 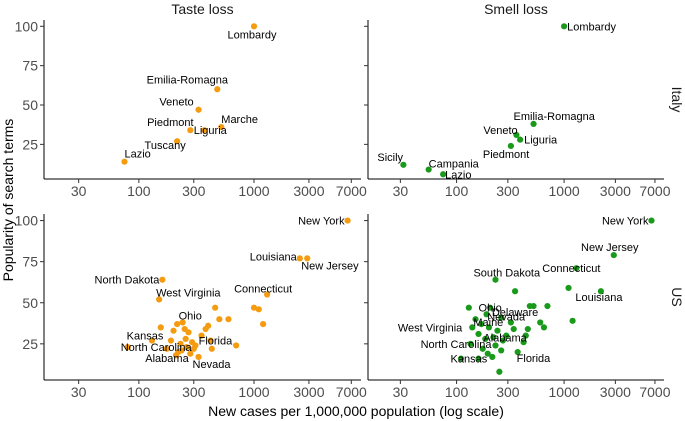 I want to click on point-florida, so click(x=210, y=340).